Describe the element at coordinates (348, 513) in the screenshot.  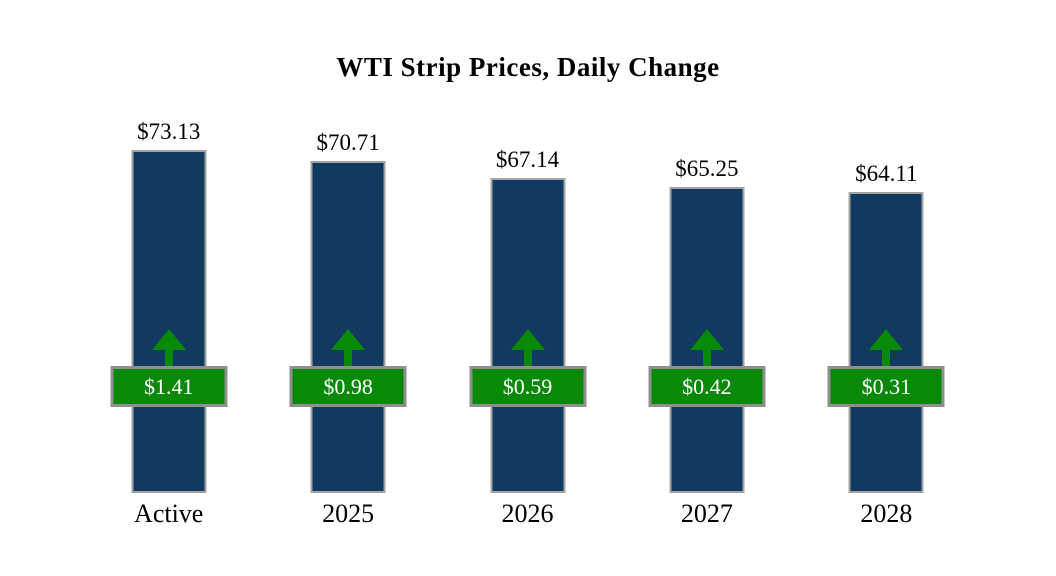
I see `category-label: 2025` at that location.